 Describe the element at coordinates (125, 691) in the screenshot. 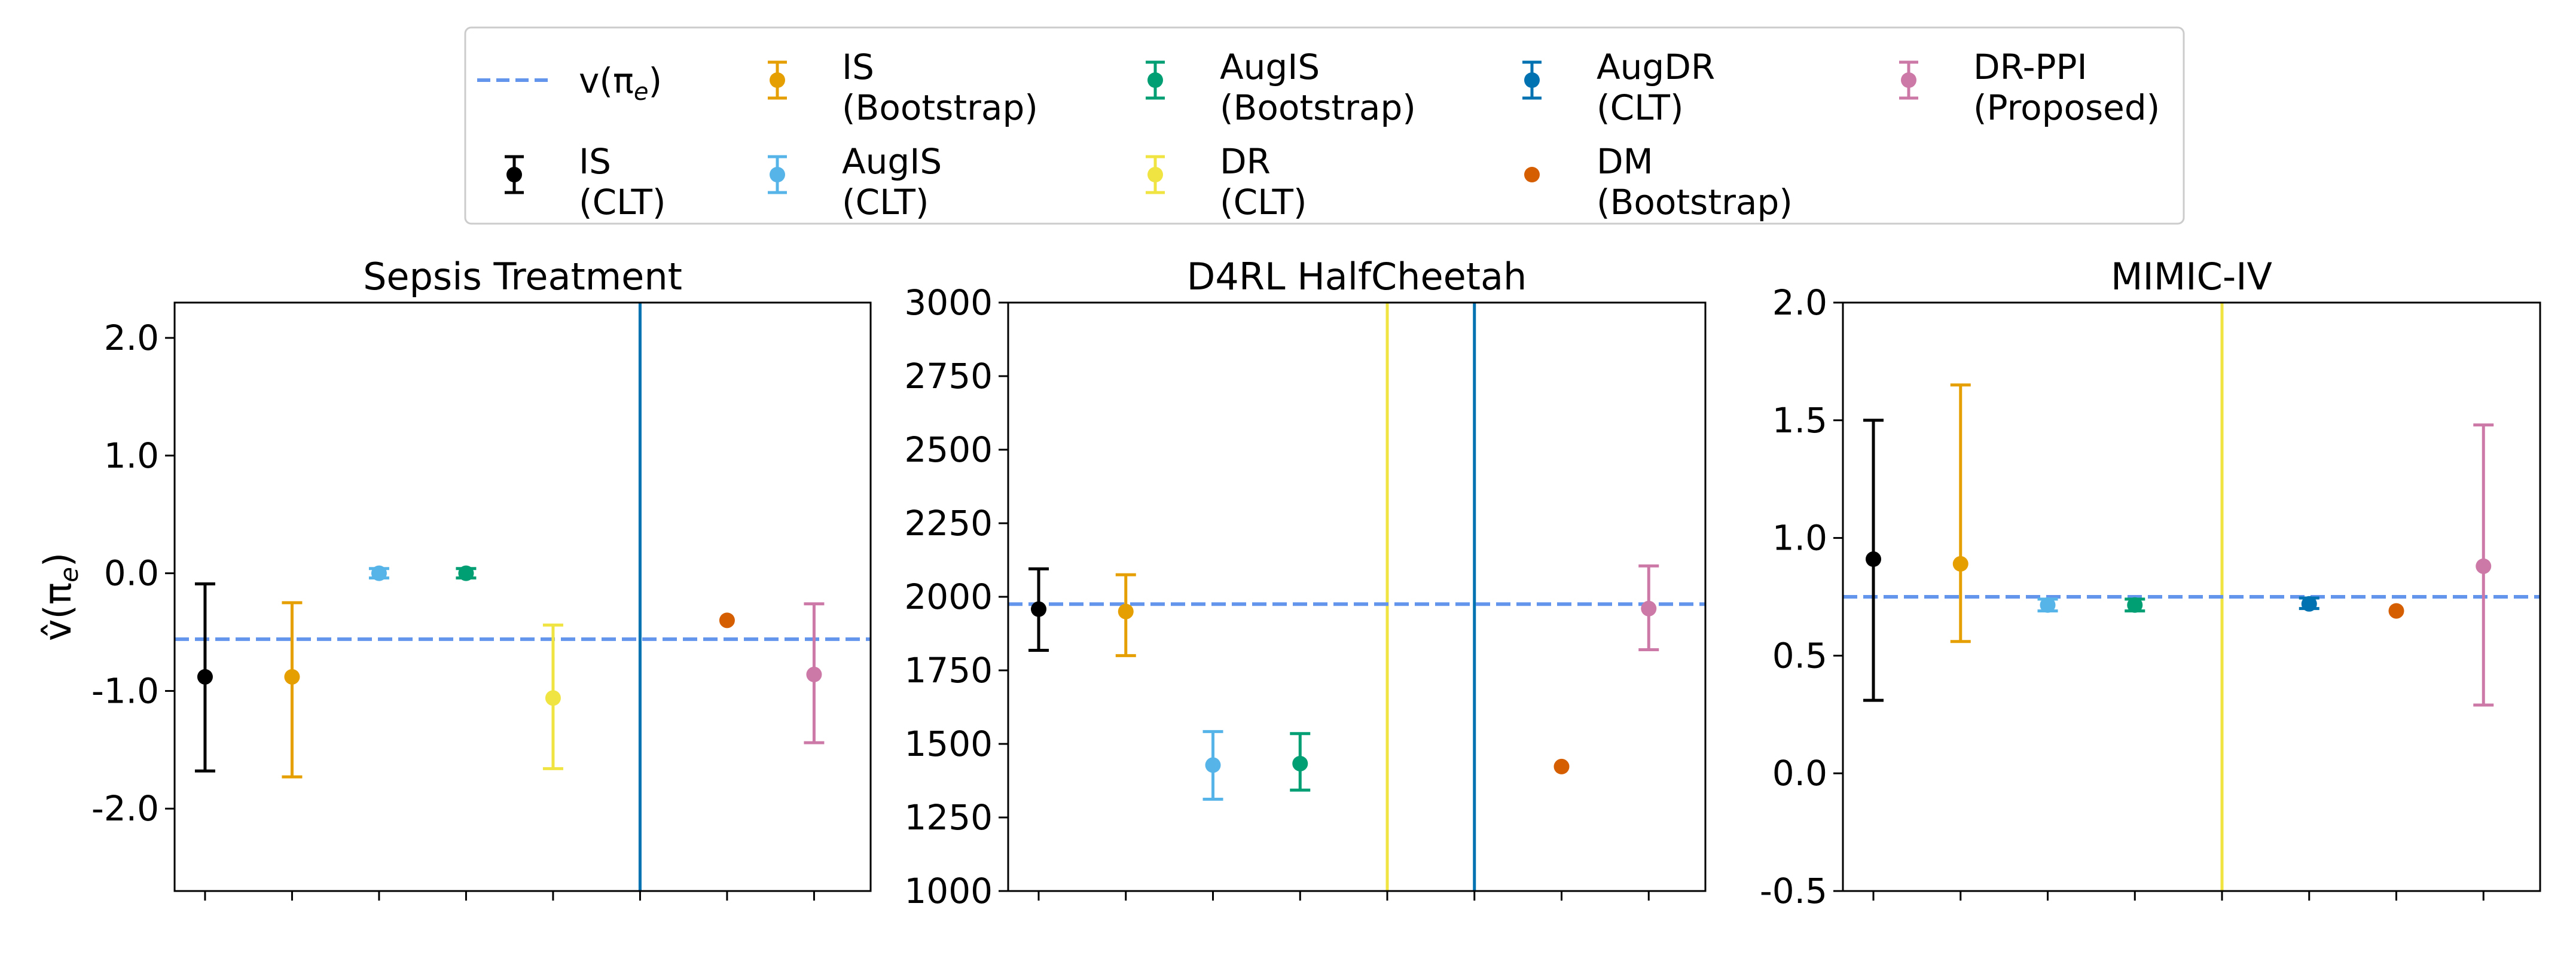

I see `y-tick-label: -1.0` at that location.